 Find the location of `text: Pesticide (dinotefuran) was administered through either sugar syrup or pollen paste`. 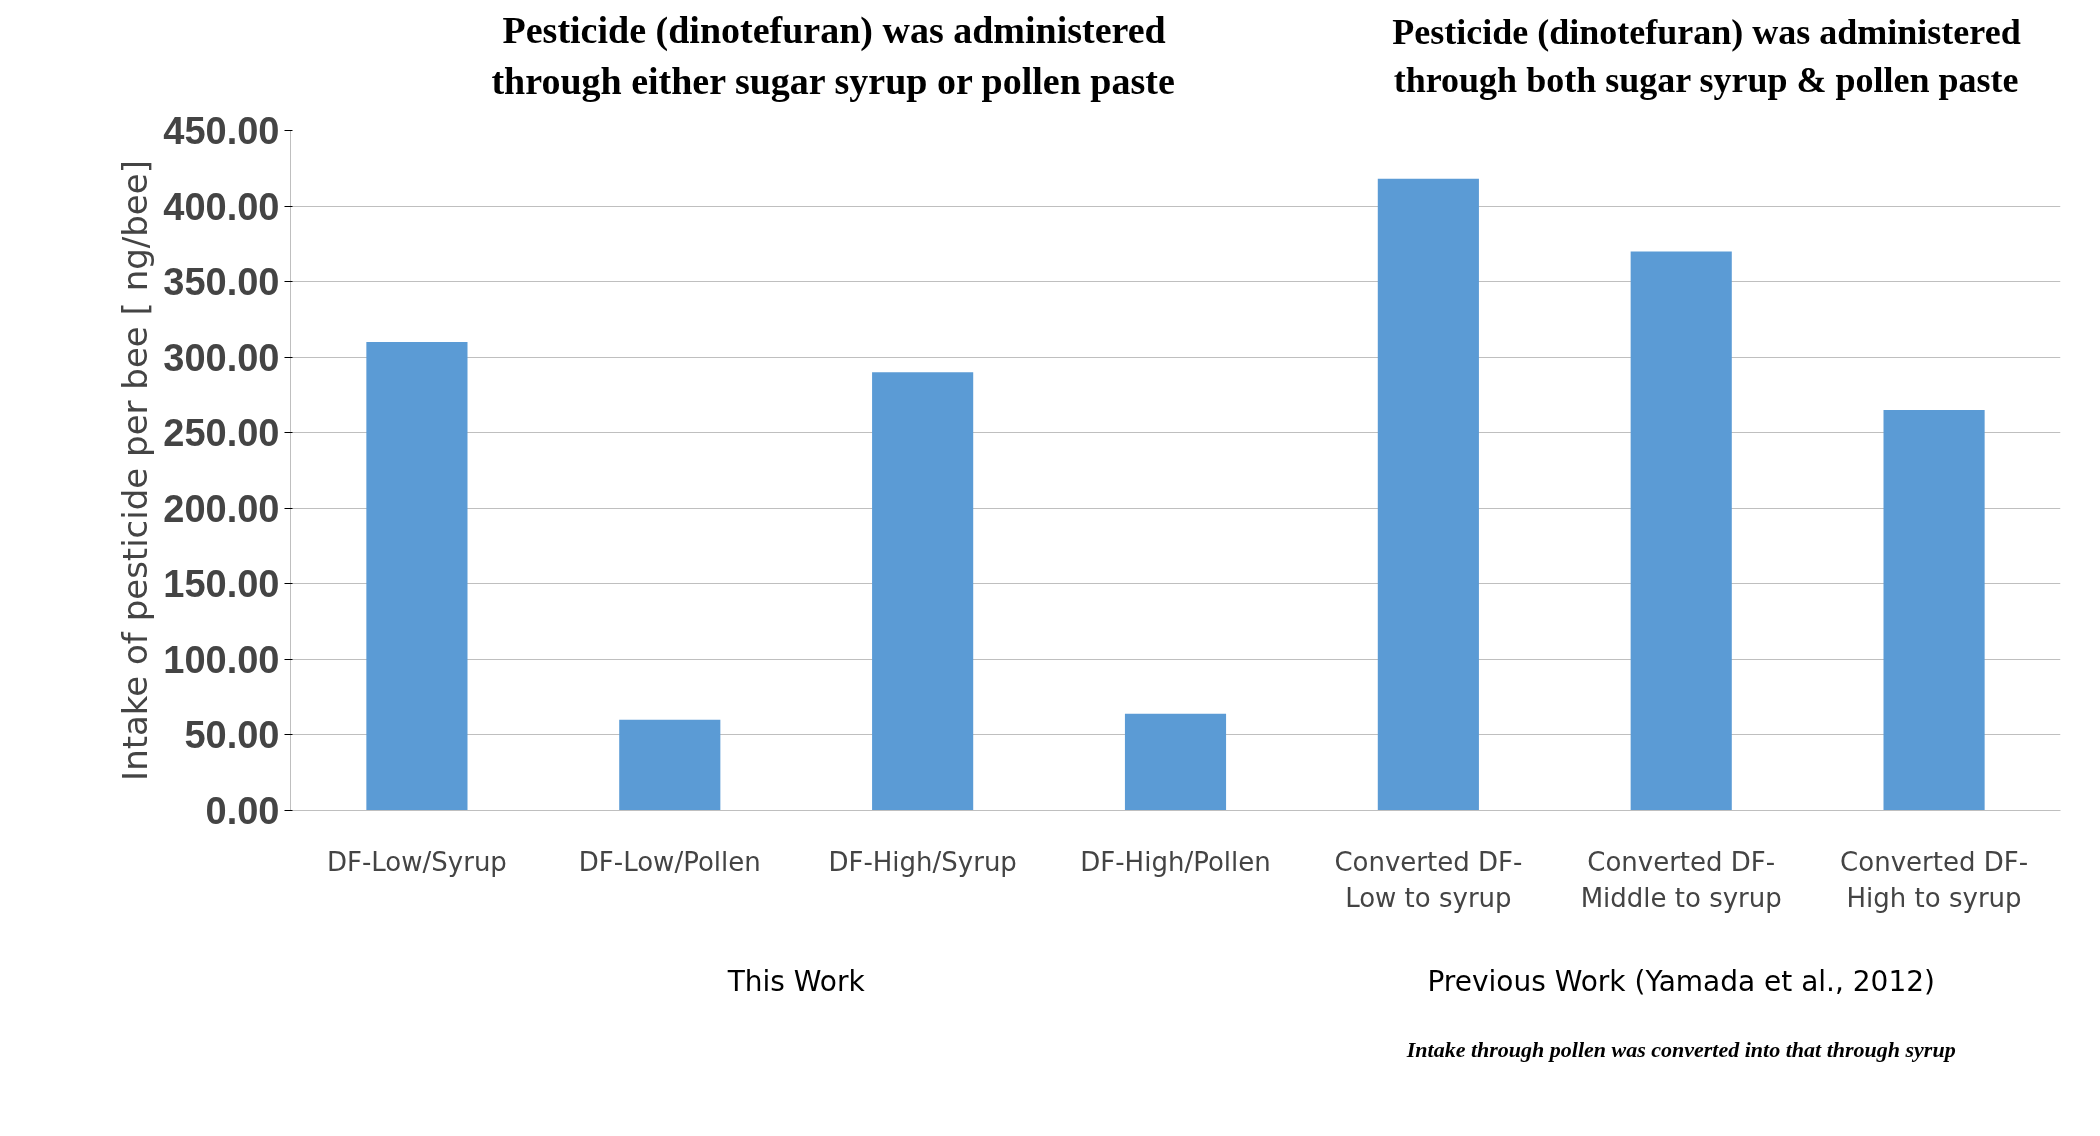

text: Pesticide (dinotefuran) was administered through either sugar syrup or pollen paste is located at coordinates (833, 55).